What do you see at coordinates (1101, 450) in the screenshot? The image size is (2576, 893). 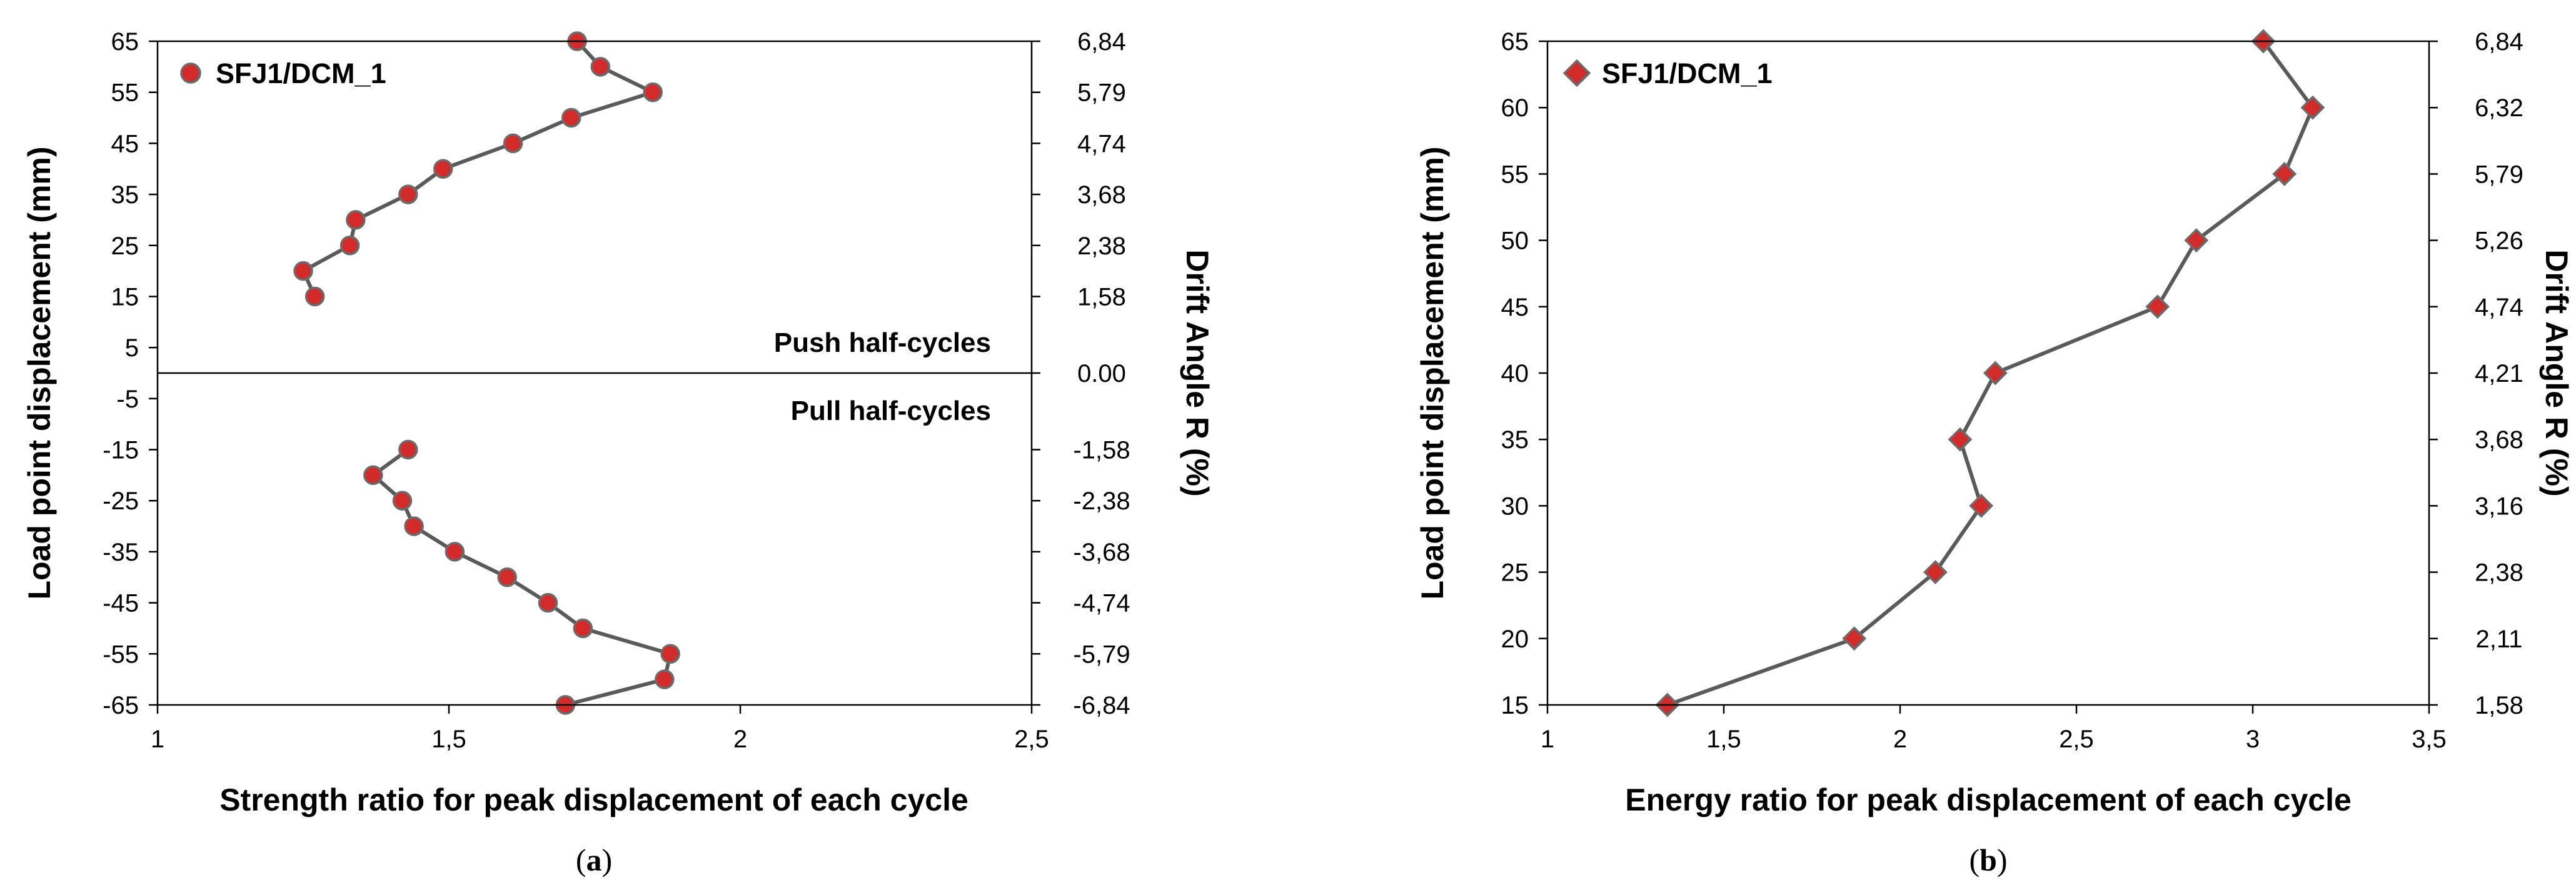 I see `chart-a-y2tick-label: -1,58` at bounding box center [1101, 450].